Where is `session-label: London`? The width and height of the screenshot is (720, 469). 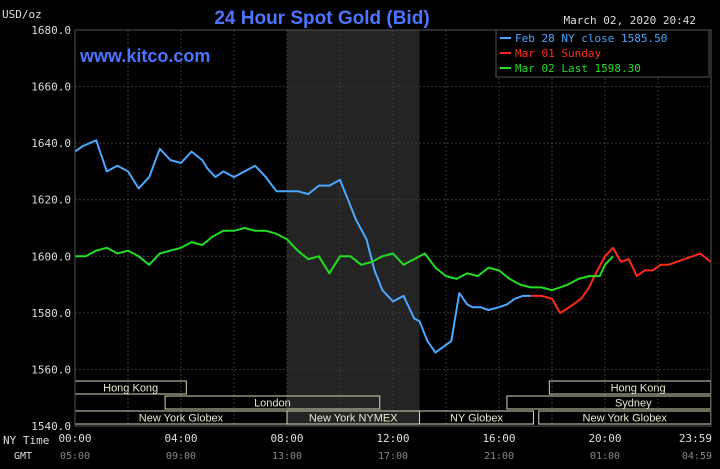
session-label: London is located at coordinates (272, 404).